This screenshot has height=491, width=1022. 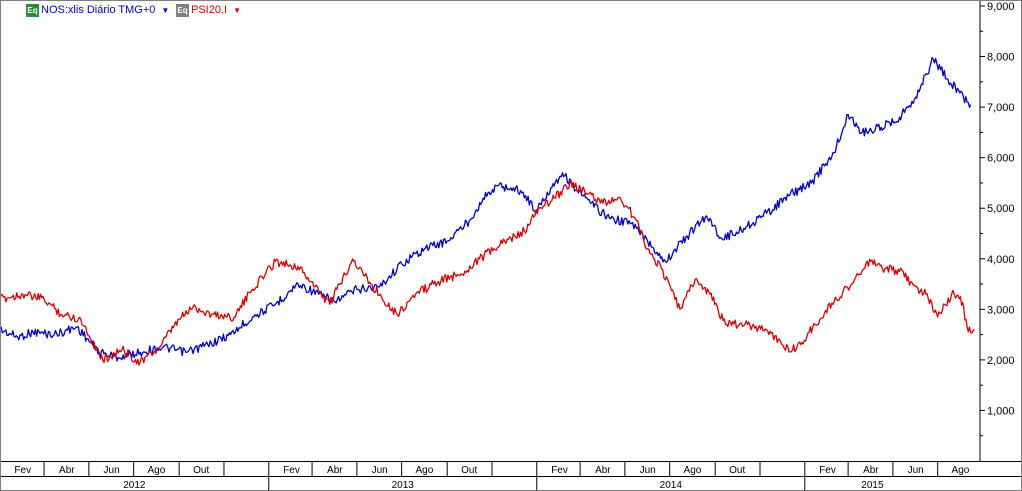 I want to click on legend-label-psi20: PSI20.I, so click(x=209, y=10).